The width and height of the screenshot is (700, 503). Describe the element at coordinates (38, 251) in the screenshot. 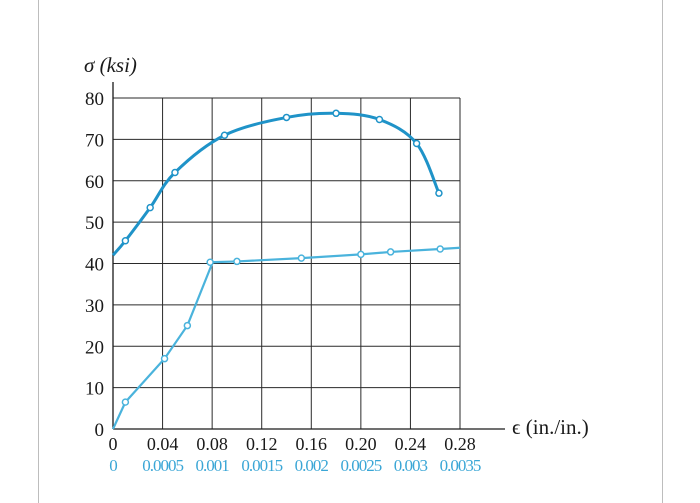

I see `frame-left-border` at that location.